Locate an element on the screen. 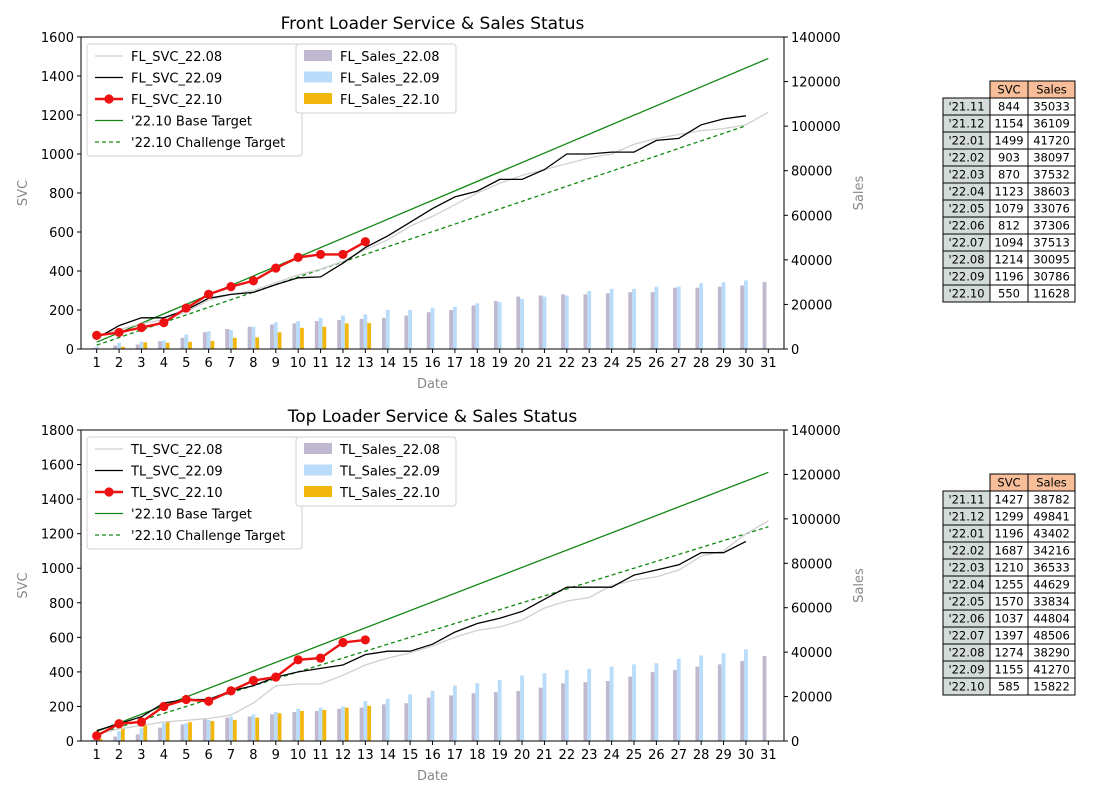  table-cell-svc: 812 is located at coordinates (1009, 226).